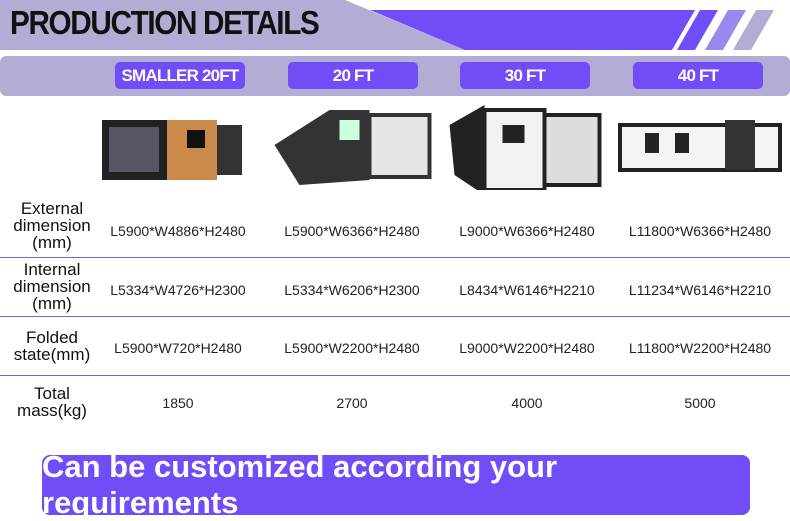 The image size is (790, 521). Describe the element at coordinates (353, 147) in the screenshot. I see `product-image-20ft` at that location.